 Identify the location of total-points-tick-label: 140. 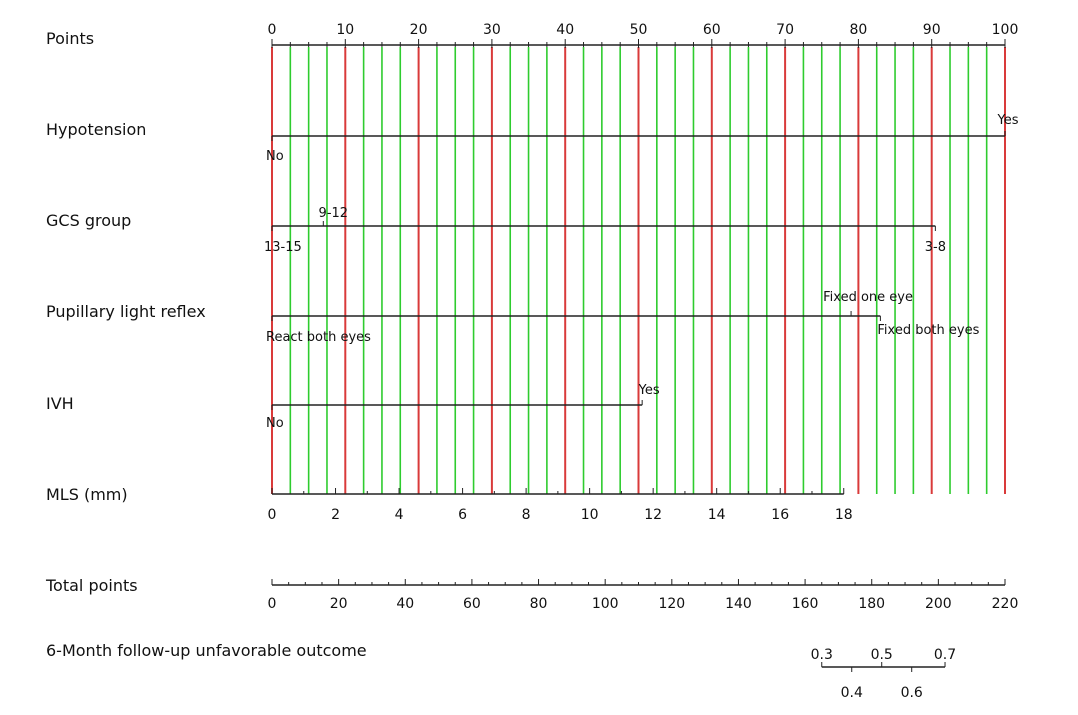
(738, 604).